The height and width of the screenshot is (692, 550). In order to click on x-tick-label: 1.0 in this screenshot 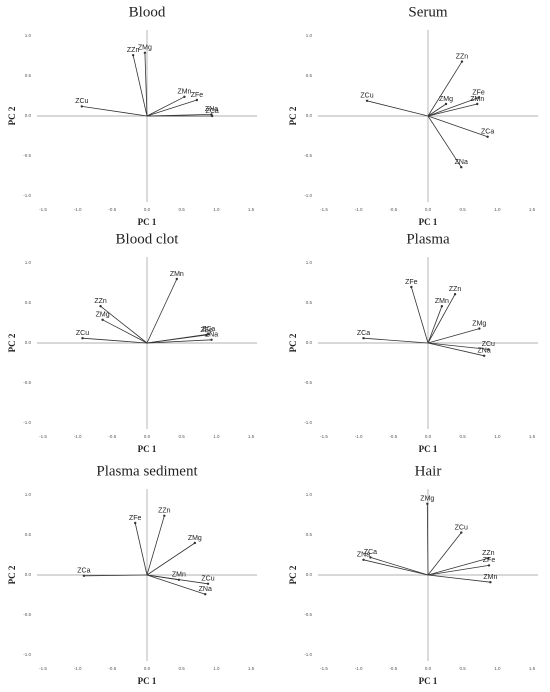, I will do `click(497, 668)`.